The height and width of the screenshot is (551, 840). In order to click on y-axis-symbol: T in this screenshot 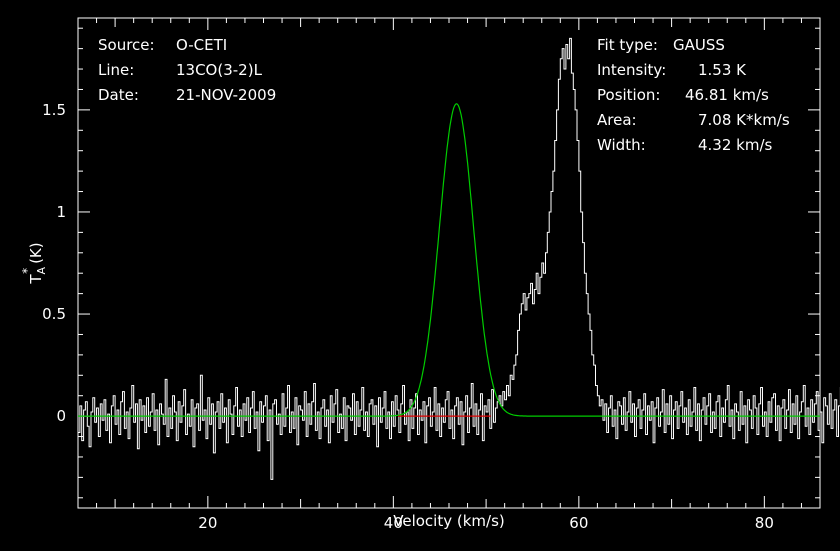, I will do `click(36, 279)`.